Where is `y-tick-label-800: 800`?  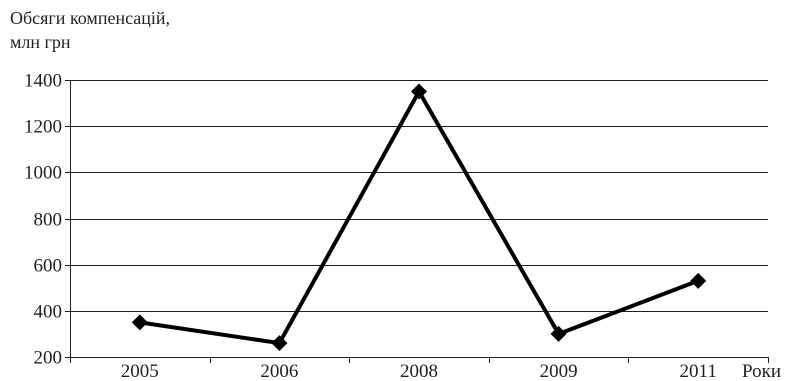
y-tick-label-800: 800 is located at coordinates (48, 220).